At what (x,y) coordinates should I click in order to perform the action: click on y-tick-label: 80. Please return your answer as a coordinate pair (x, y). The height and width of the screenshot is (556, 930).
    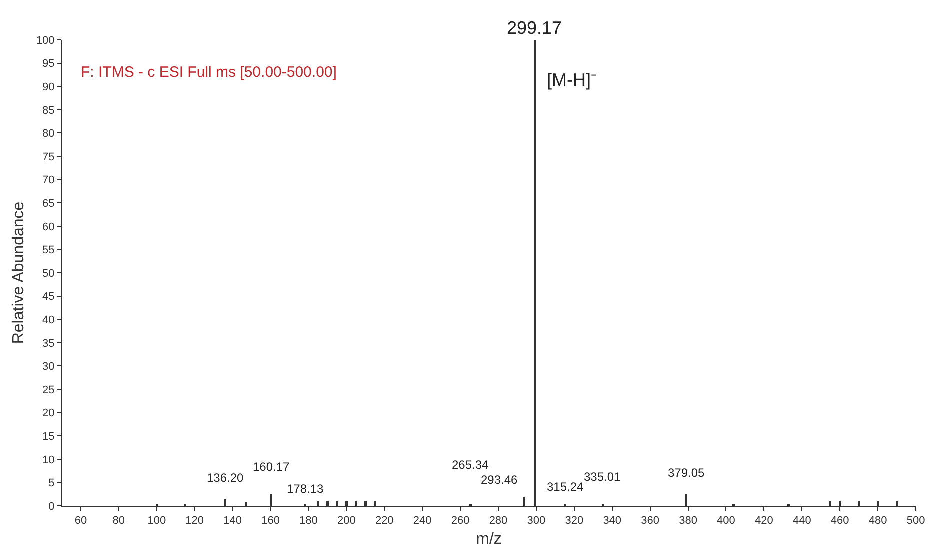
    Looking at the image, I should click on (48, 134).